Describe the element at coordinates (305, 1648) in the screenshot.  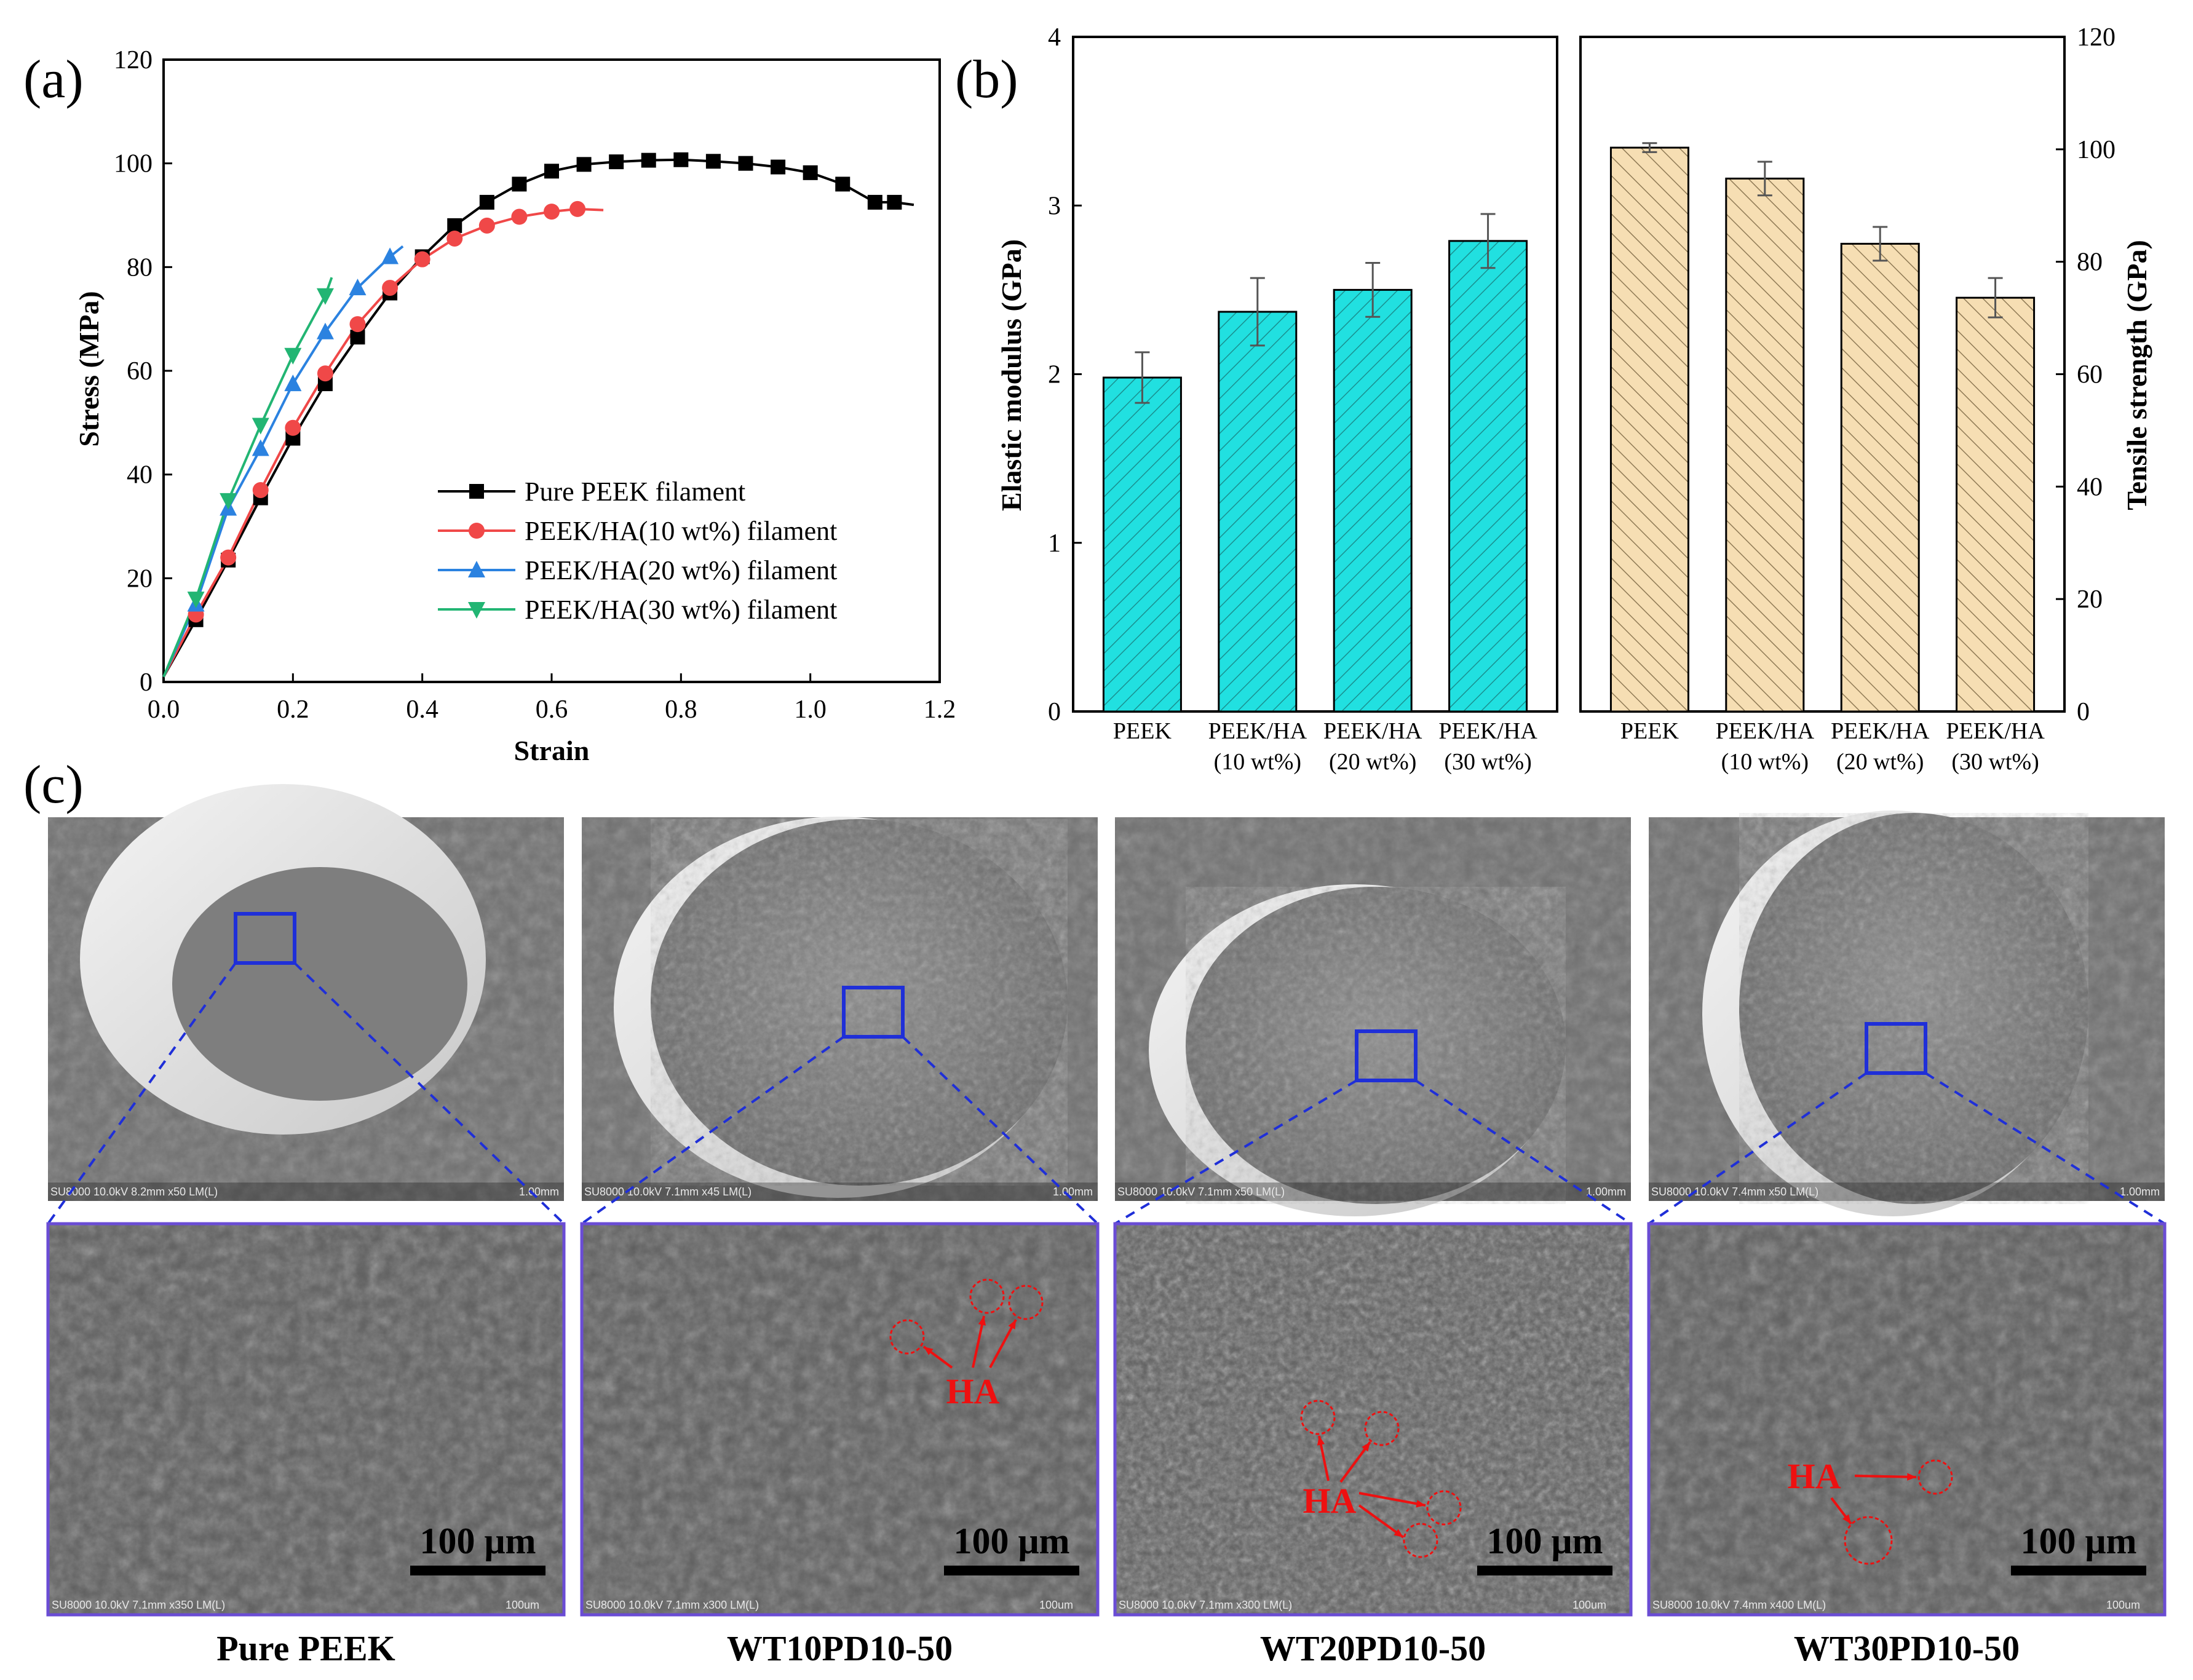
I see `sample-name: Pure PEEK` at that location.